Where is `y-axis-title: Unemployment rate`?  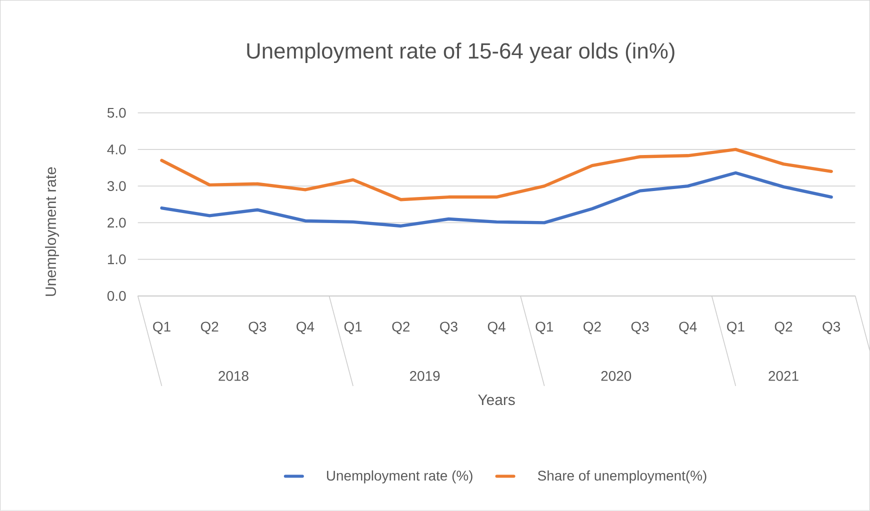
y-axis-title: Unemployment rate is located at coordinates (52, 231).